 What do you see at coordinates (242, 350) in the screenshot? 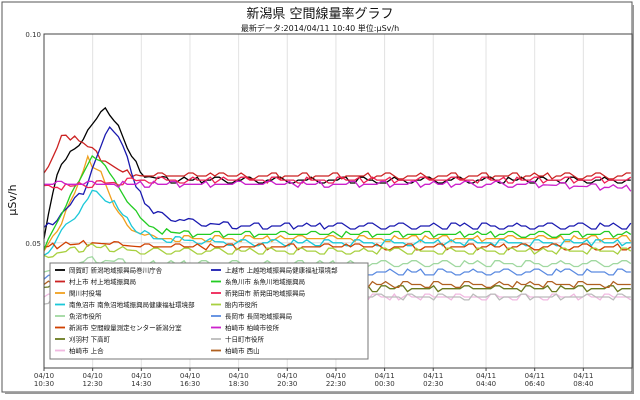
I see `legend-label: 柏崎市 西山` at bounding box center [242, 350].